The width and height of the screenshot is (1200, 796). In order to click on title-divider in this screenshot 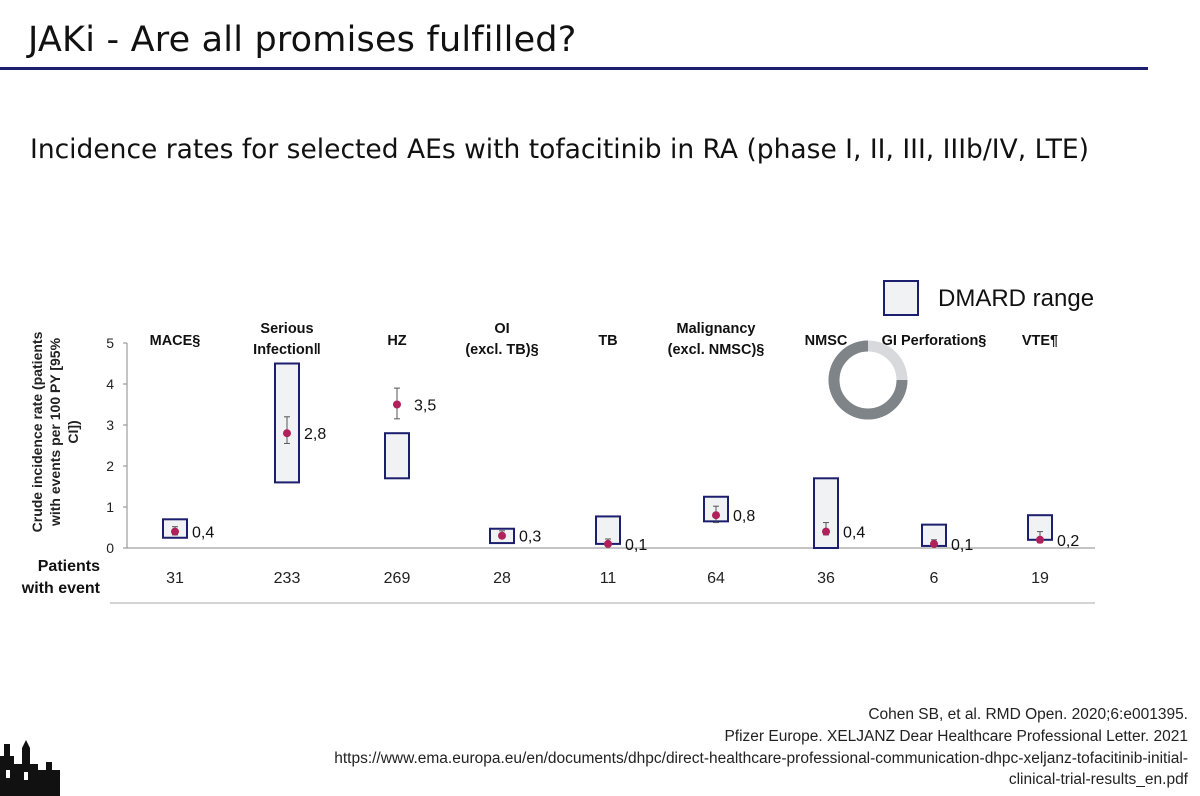, I will do `click(574, 68)`.